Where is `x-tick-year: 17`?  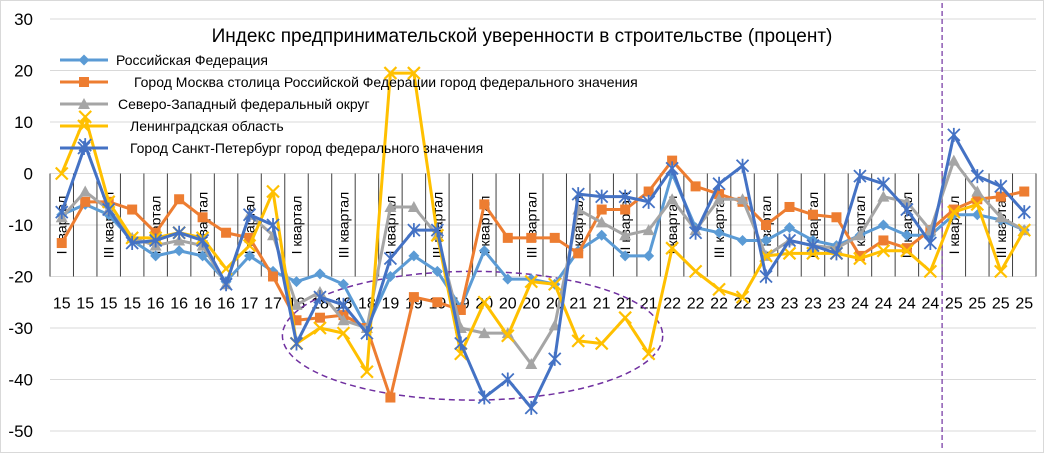 x-tick-year: 17 is located at coordinates (250, 303).